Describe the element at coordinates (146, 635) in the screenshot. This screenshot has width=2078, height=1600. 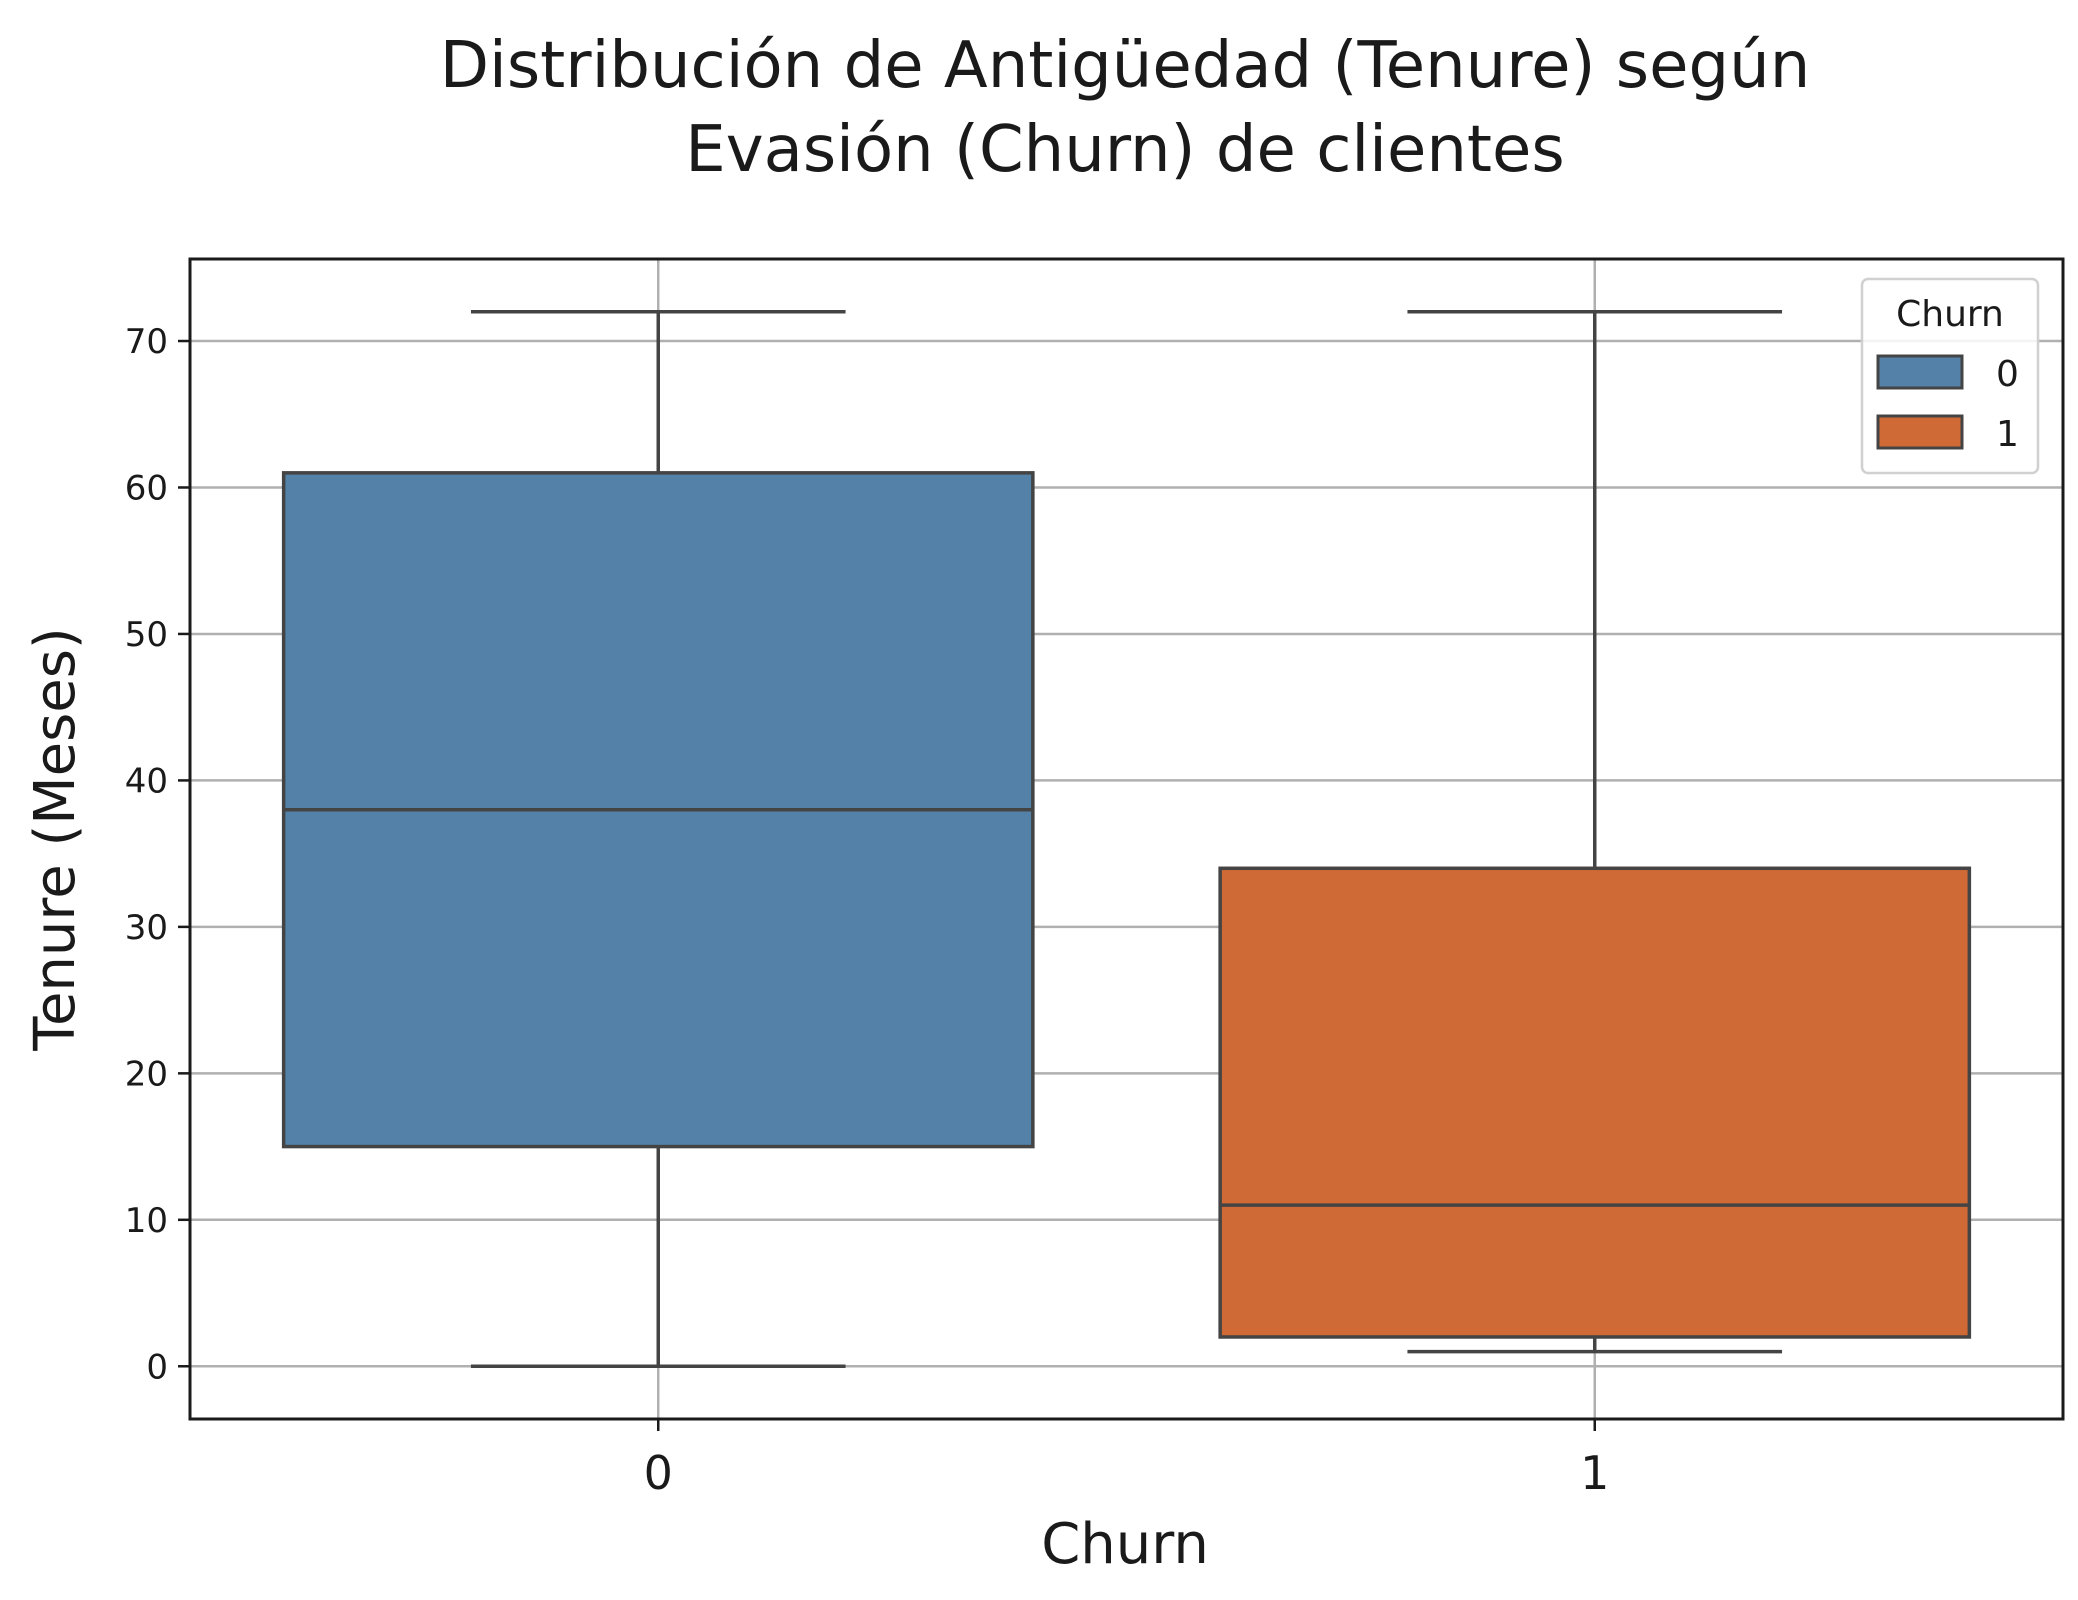
I see `y-tick-label: 50` at that location.